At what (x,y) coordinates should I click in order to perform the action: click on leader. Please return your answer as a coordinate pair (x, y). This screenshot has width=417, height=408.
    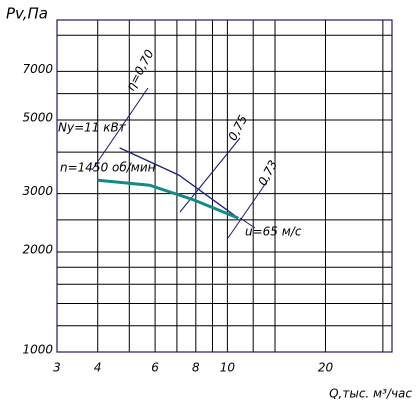
    Looking at the image, I should click on (247, 223).